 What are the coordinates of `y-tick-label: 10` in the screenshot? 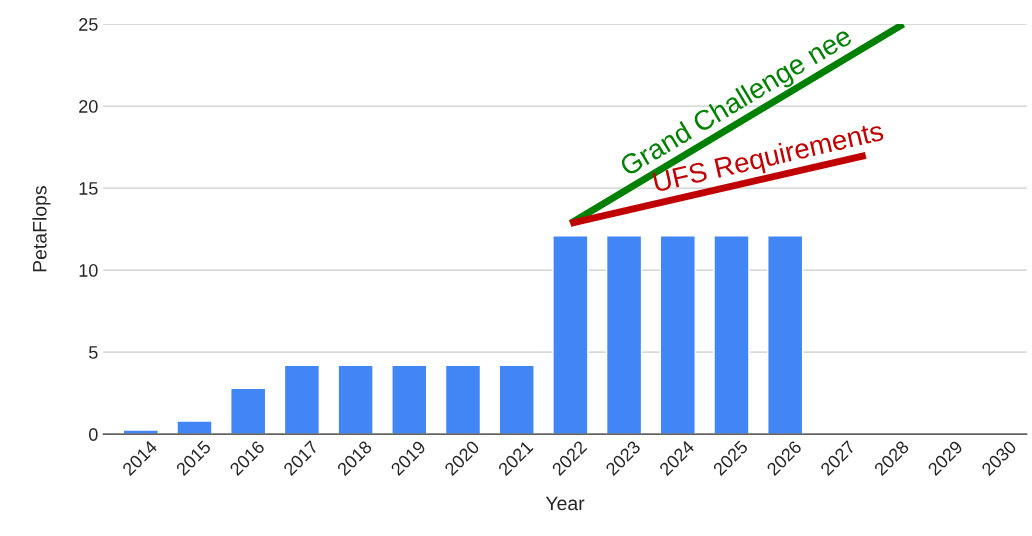 It's located at (88, 270).